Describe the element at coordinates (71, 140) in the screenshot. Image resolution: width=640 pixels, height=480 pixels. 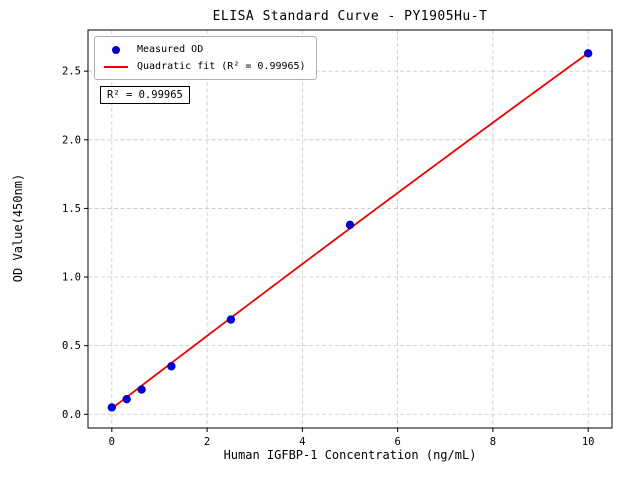
I see `y-tick-label: 2.0` at that location.